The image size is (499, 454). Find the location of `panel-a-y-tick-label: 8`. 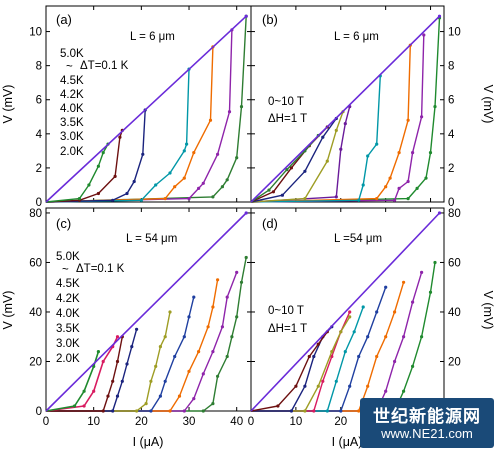

panel-a-y-tick-label: 8 is located at coordinates (39, 67).